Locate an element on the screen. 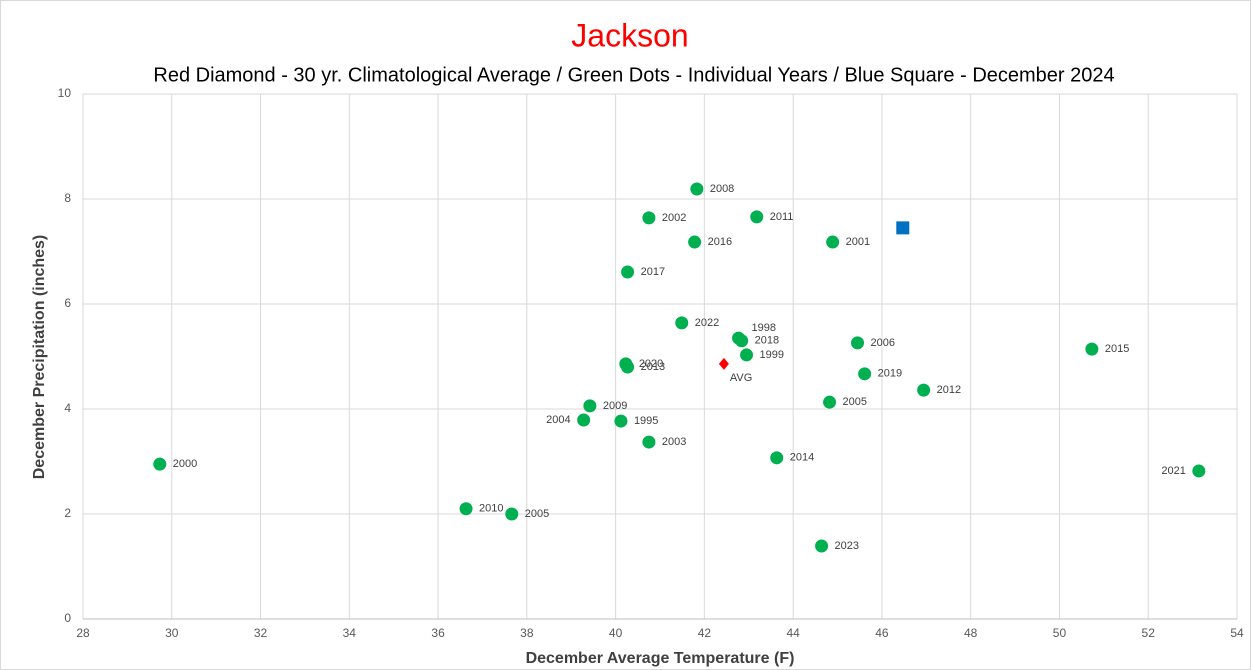 The image size is (1251, 670). x-tick-label: 46 is located at coordinates (882, 633).